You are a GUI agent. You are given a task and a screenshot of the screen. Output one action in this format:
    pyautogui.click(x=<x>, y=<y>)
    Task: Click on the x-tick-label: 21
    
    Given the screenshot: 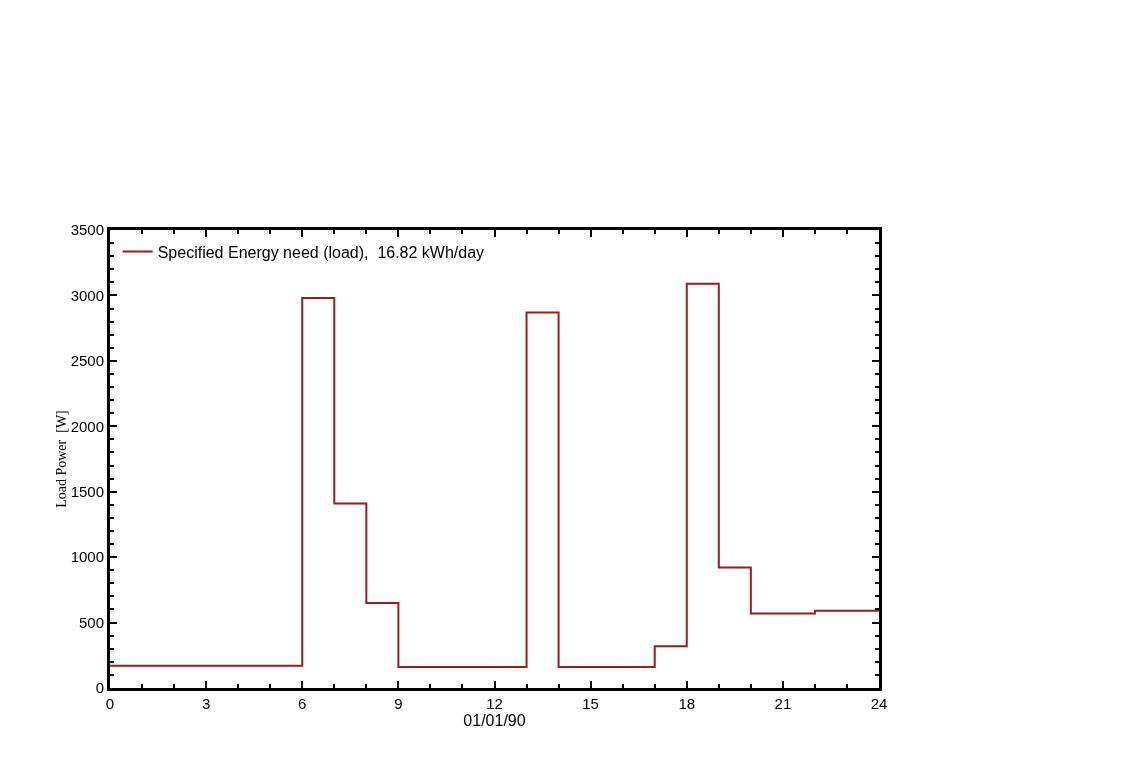 What is the action you would take?
    pyautogui.click(x=783, y=703)
    